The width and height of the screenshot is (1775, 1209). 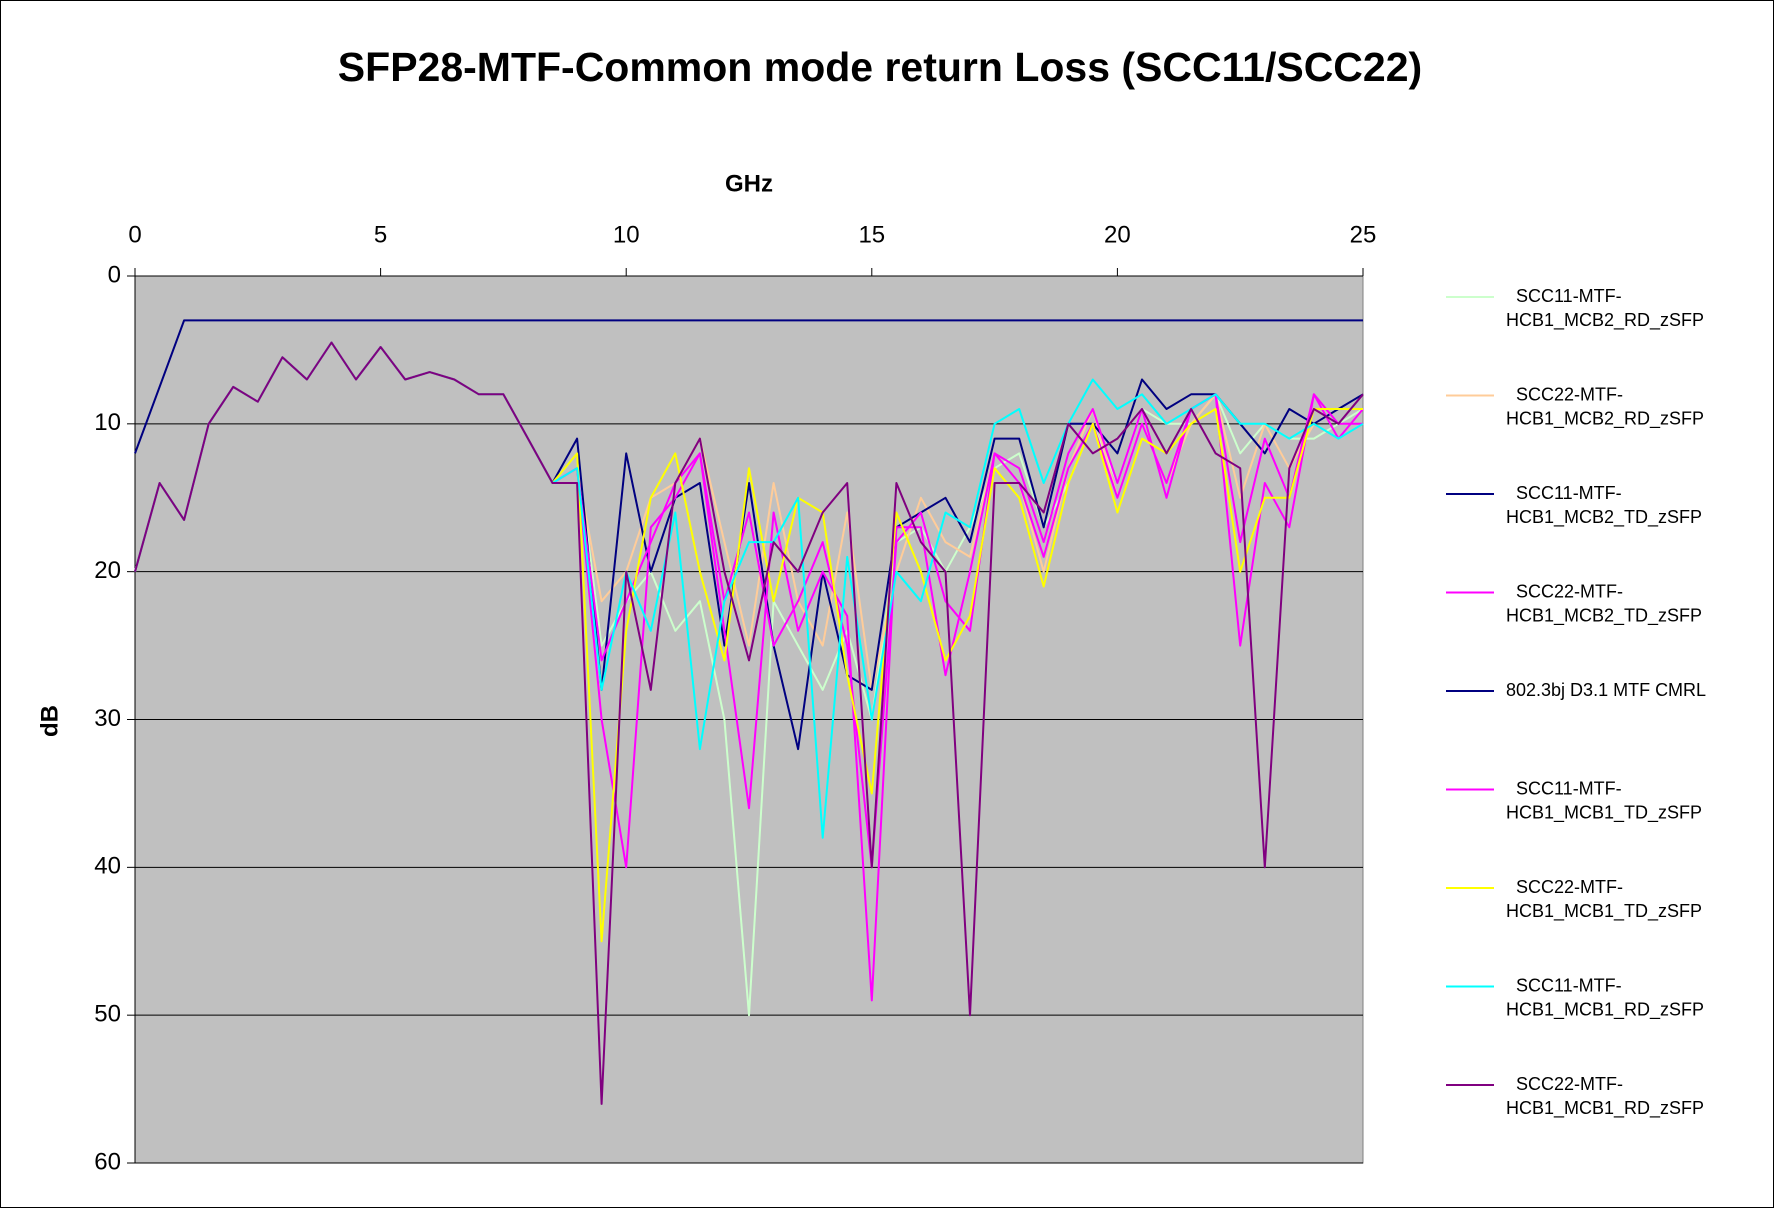 I want to click on x-tick-label: 0, so click(x=134, y=234).